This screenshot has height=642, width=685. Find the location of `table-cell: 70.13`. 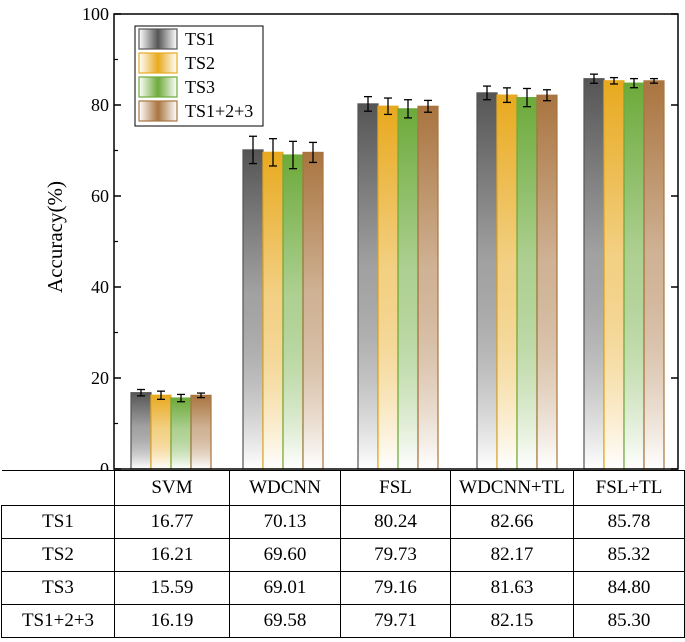

table-cell: 70.13 is located at coordinates (285, 522).